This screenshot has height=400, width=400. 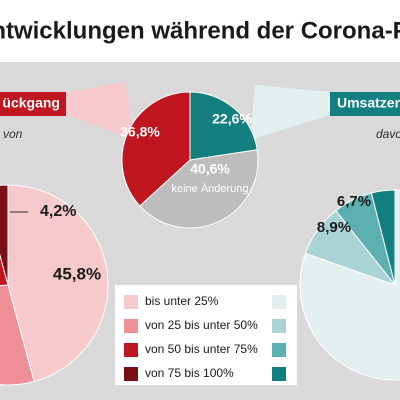 What do you see at coordinates (140, 132) in the screenshot?
I see `value-label: 36,8%` at bounding box center [140, 132].